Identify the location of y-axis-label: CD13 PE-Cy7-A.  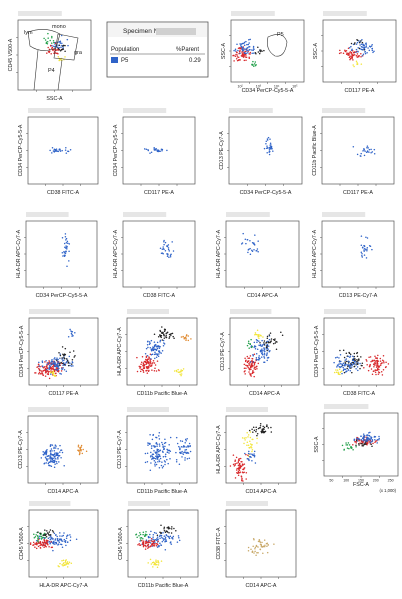
(120, 449).